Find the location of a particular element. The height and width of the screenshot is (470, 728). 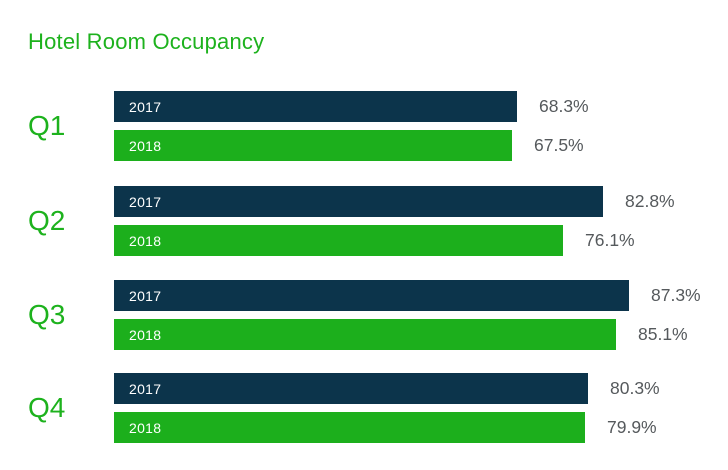

category-label: Q2 is located at coordinates (47, 220).